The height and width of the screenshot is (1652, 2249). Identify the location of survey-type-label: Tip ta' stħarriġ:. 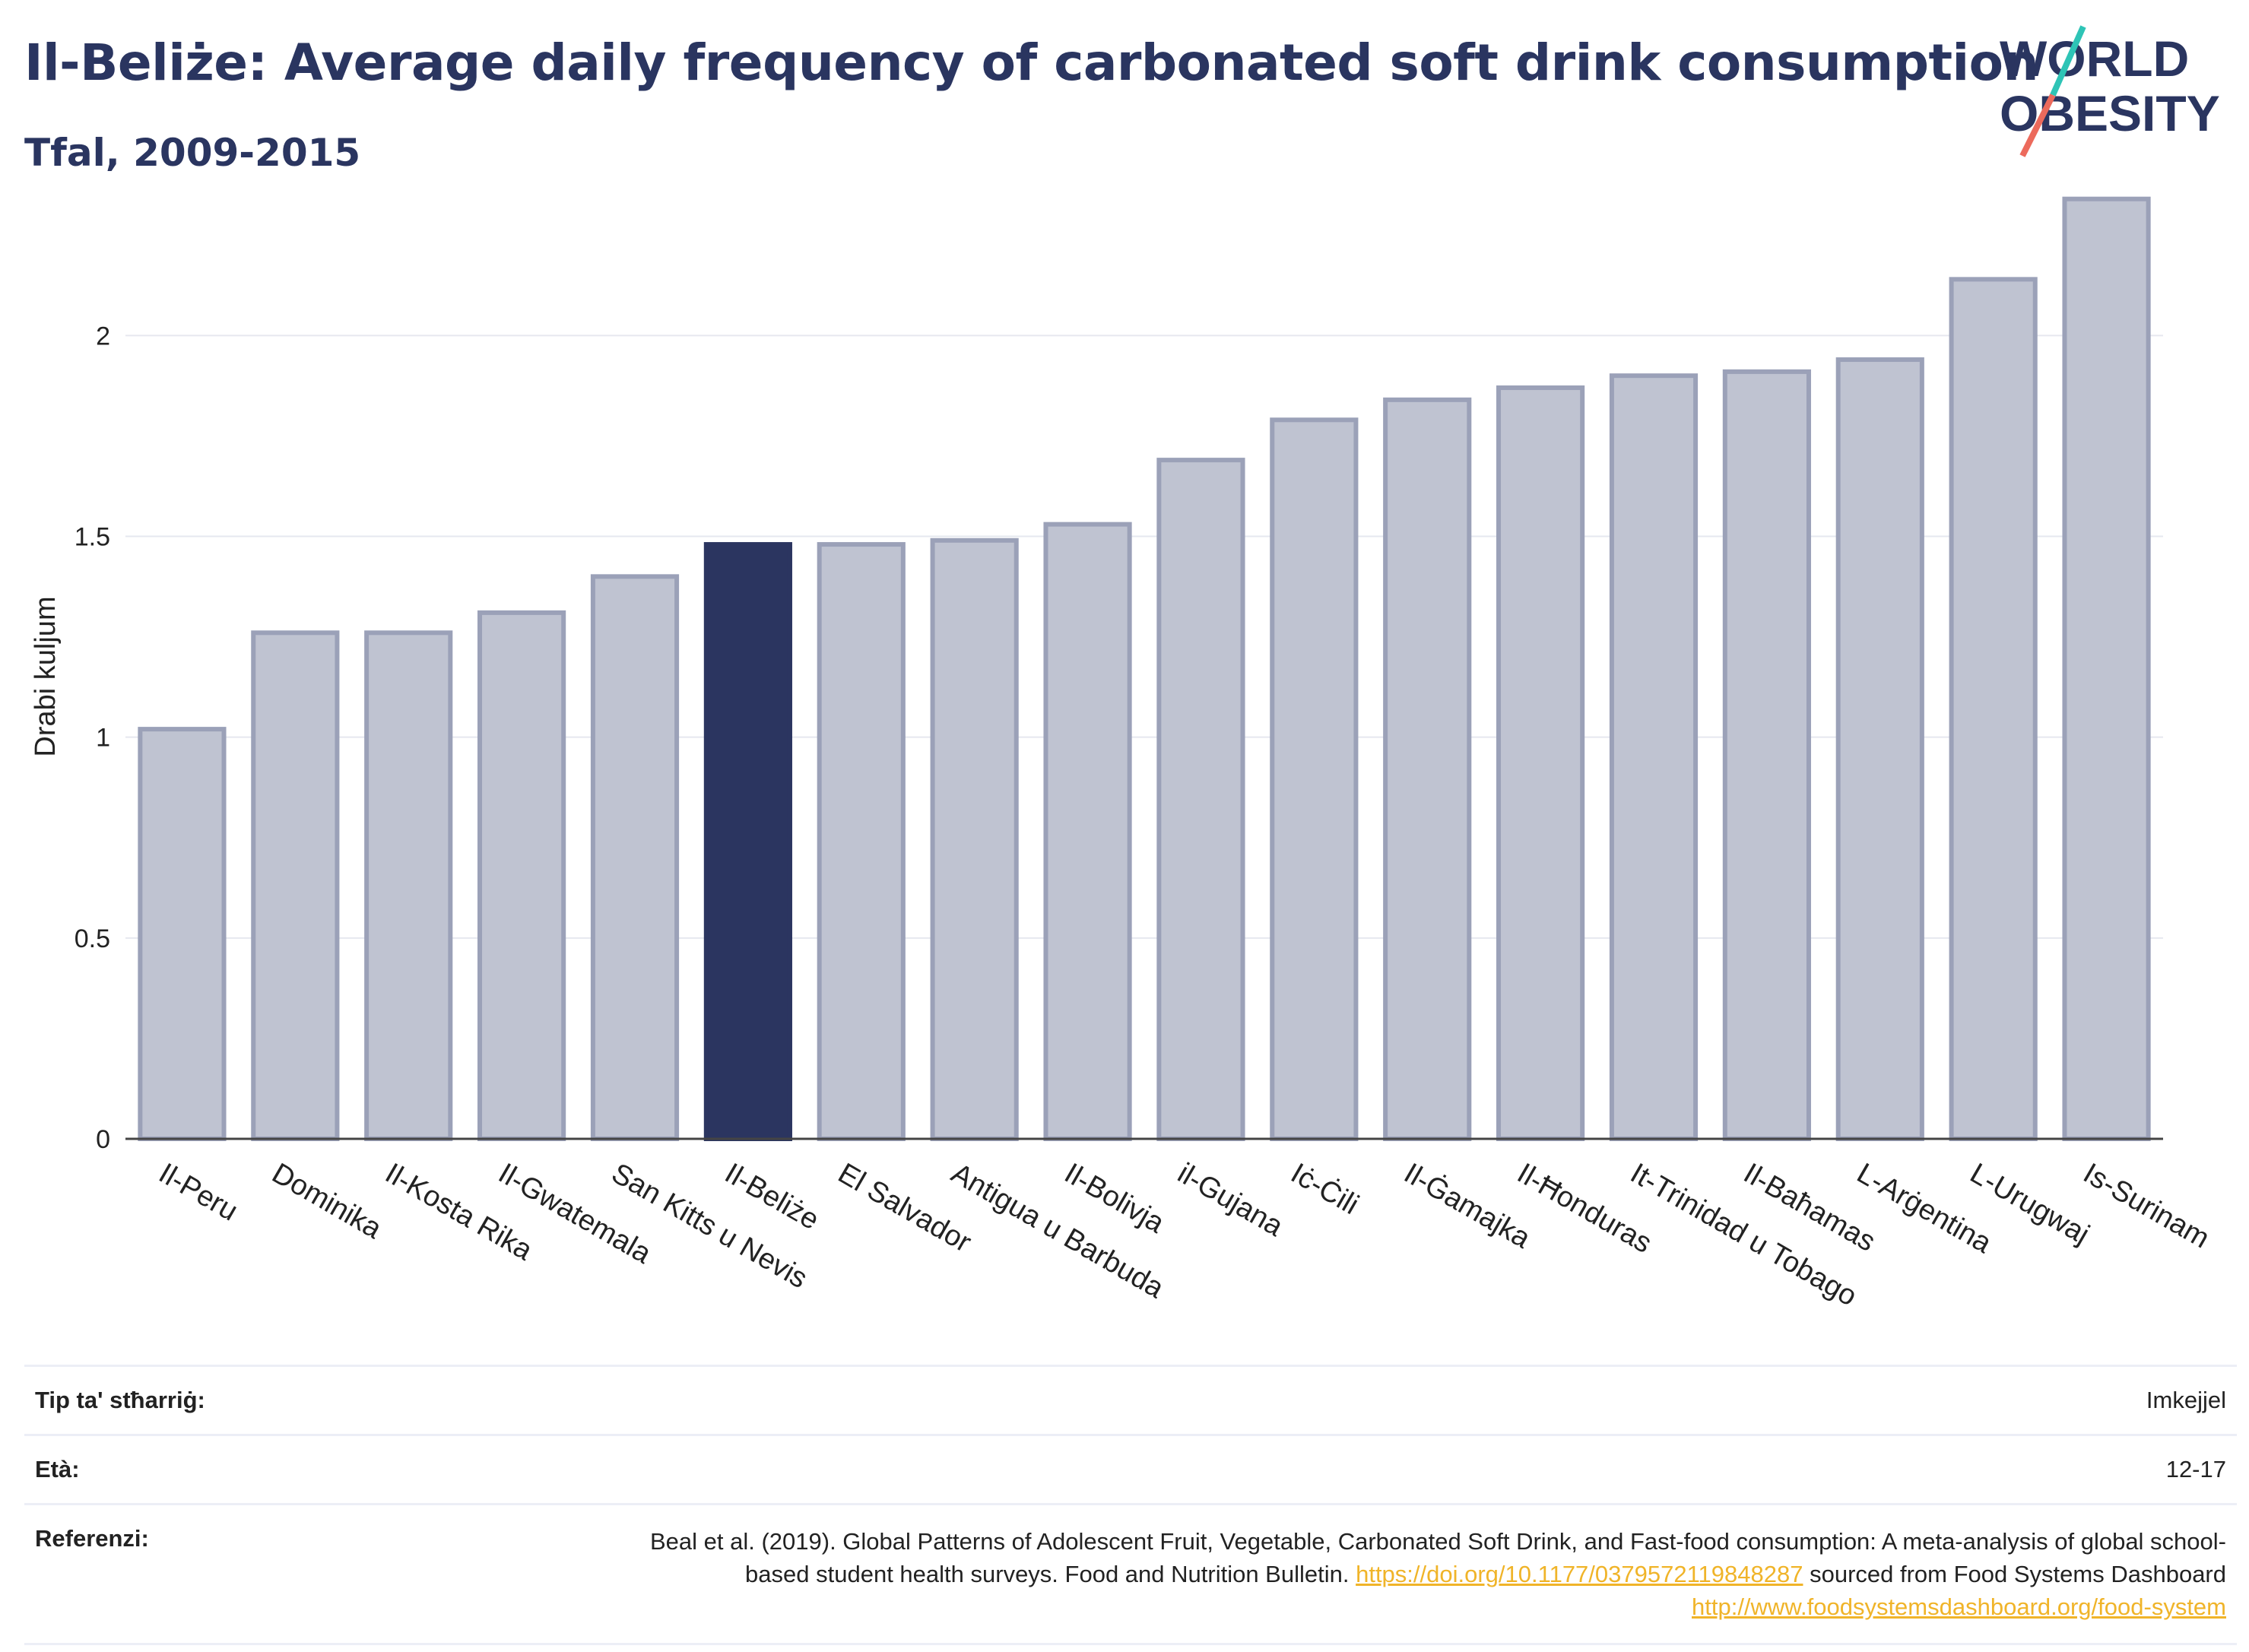
(120, 1400).